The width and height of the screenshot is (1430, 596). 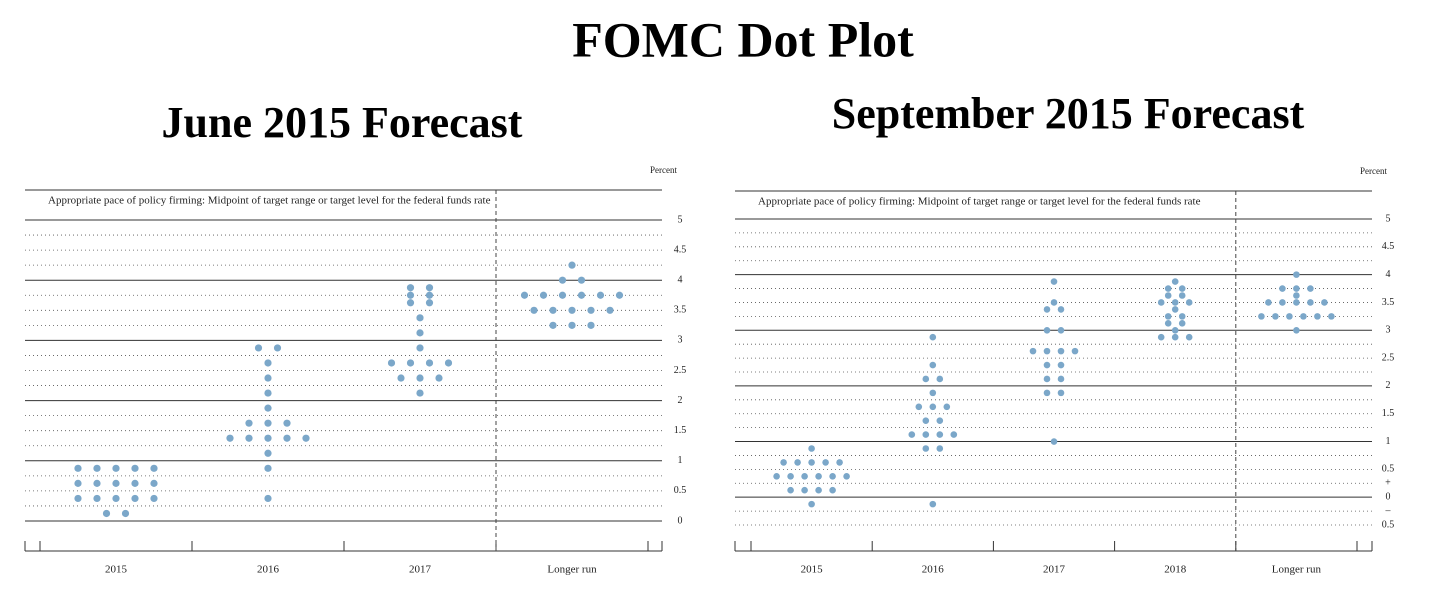 What do you see at coordinates (1054, 570) in the screenshot?
I see `x-tick-label: 2017` at bounding box center [1054, 570].